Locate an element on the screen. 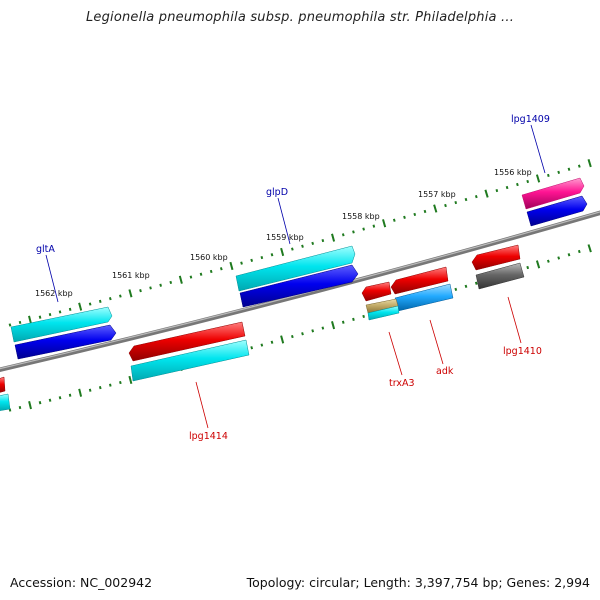 Image resolution: width=600 pixels, height=600 pixels. gene-lpg1409-feature is located at coordinates (553, 193).